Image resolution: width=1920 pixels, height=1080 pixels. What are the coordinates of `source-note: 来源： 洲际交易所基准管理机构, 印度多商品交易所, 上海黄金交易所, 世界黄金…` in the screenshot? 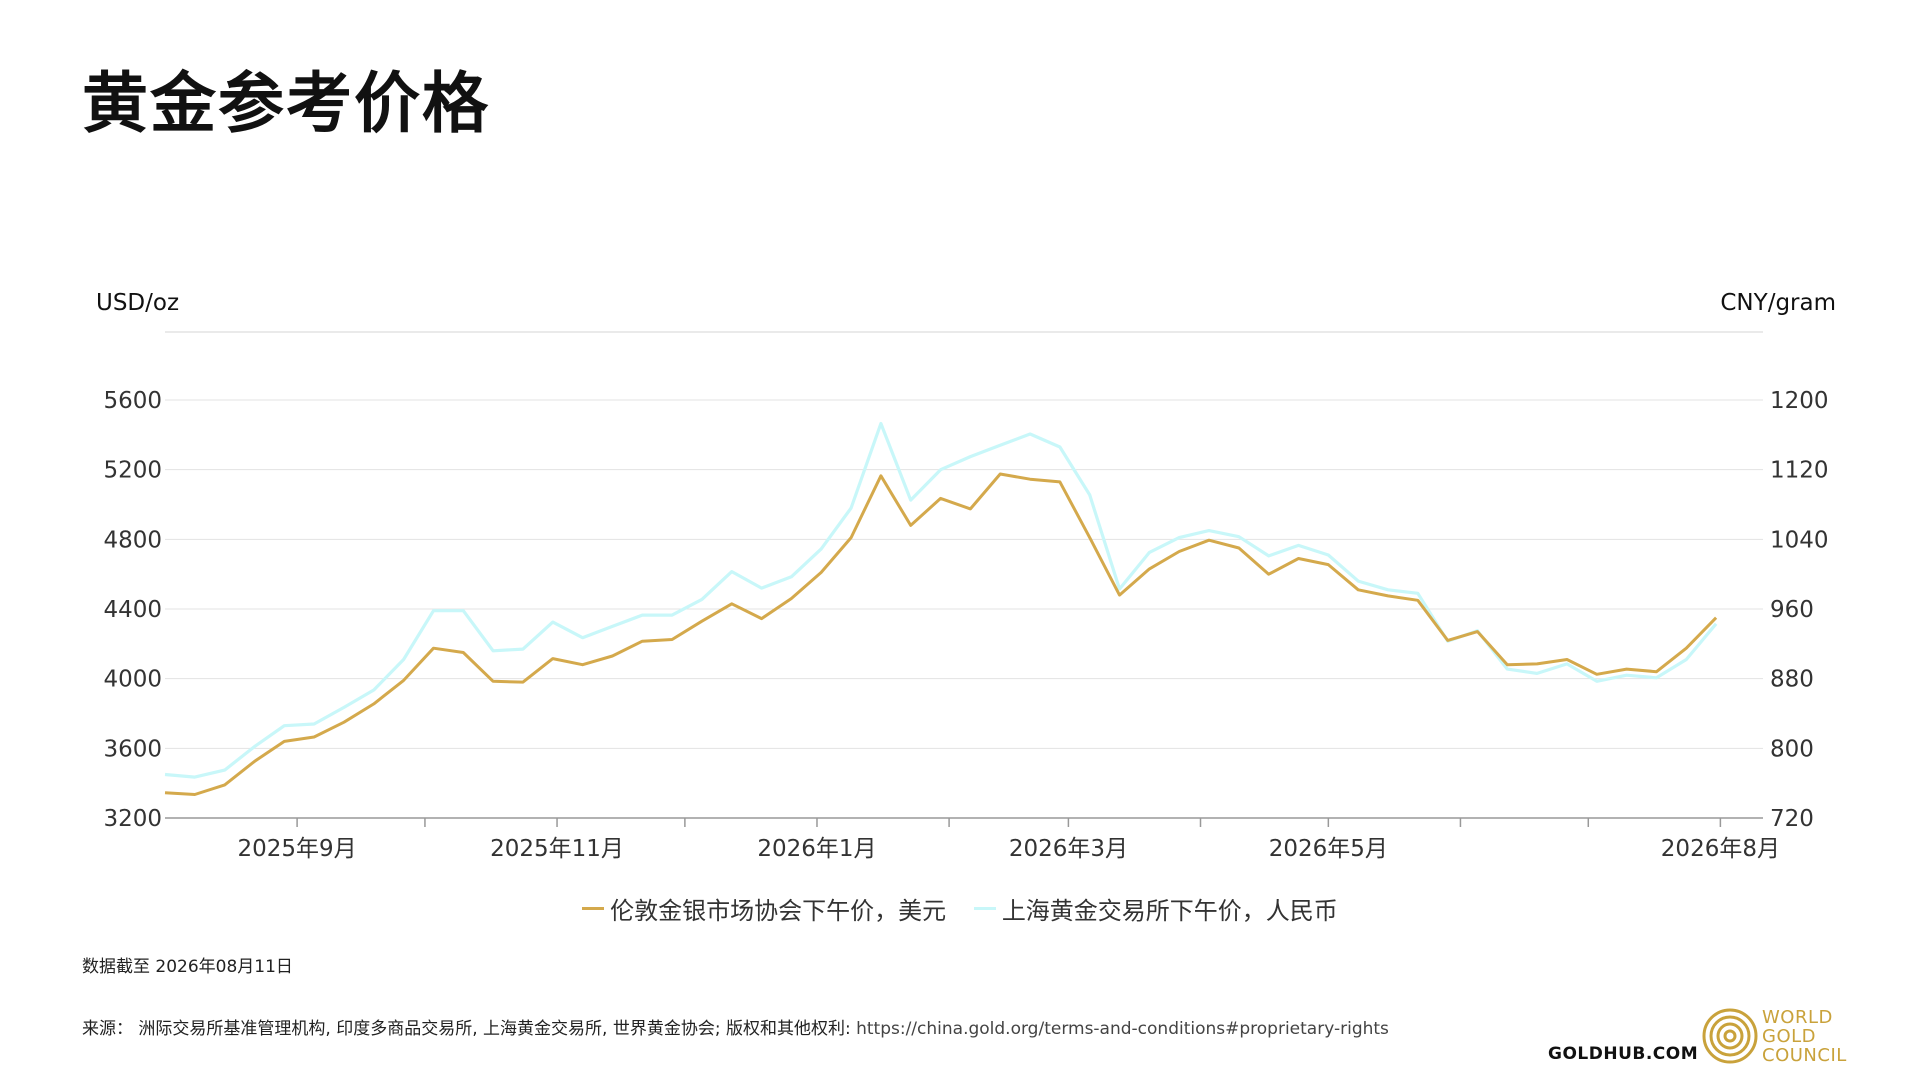 It's located at (735, 1026).